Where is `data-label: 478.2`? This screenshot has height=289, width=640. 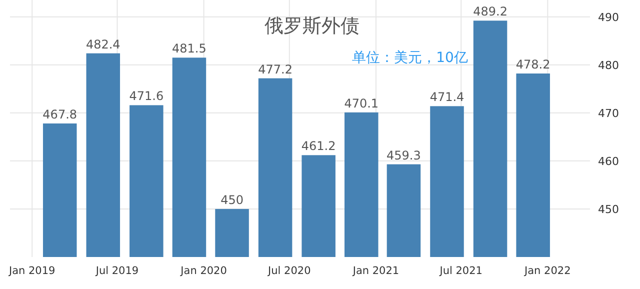
data-label: 478.2 is located at coordinates (533, 64).